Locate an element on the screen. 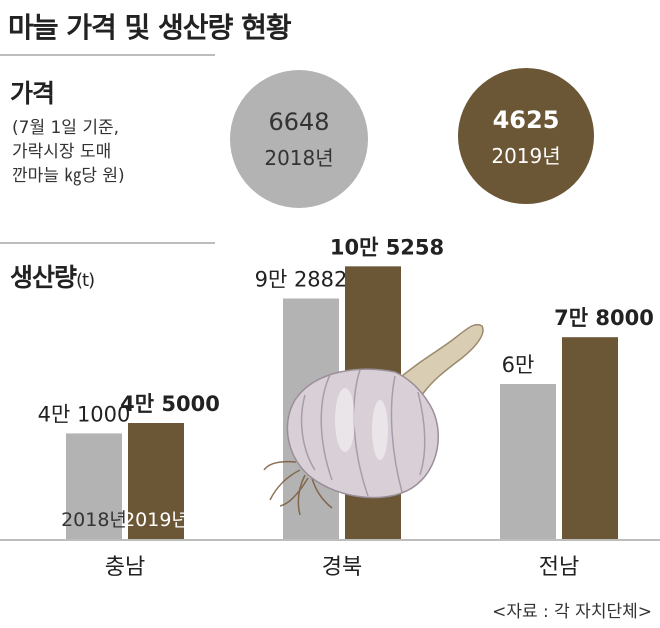 The height and width of the screenshot is (628, 660). production-heading-text: 생산량 is located at coordinates (43, 277).